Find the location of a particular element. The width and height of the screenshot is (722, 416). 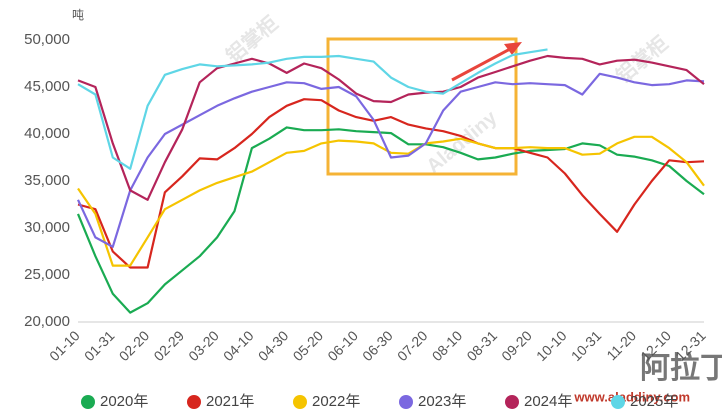

legend-label: 2024年 is located at coordinates (548, 401).